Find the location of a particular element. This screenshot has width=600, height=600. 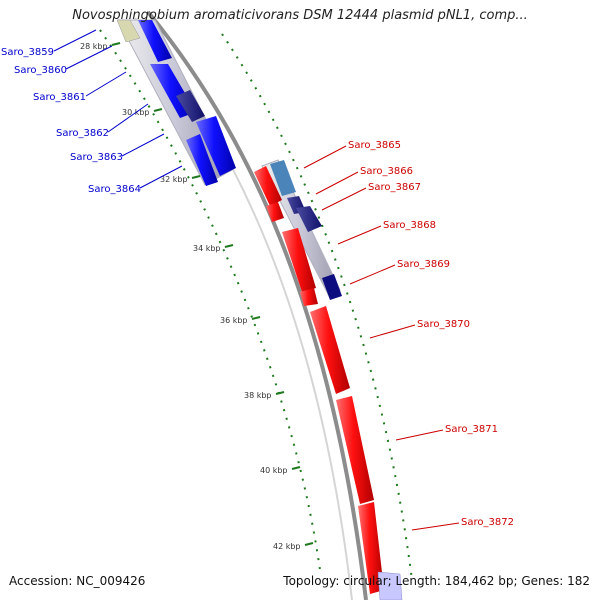

gene-label-saro-3870: Saro_3870 is located at coordinates (443, 324).